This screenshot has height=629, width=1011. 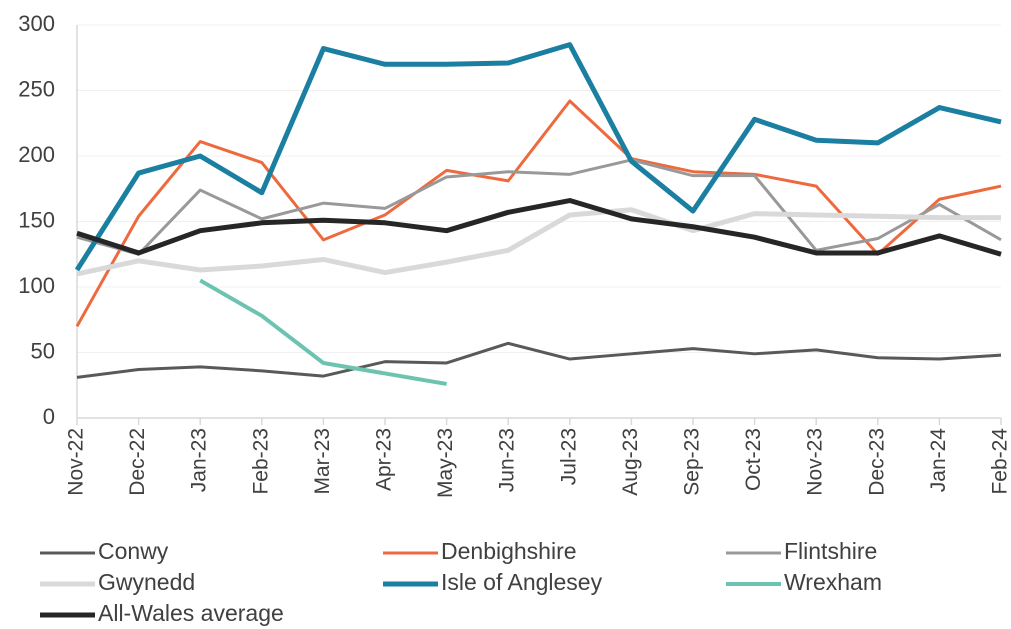 I want to click on x-tick-label: May-23, so click(x=445, y=463).